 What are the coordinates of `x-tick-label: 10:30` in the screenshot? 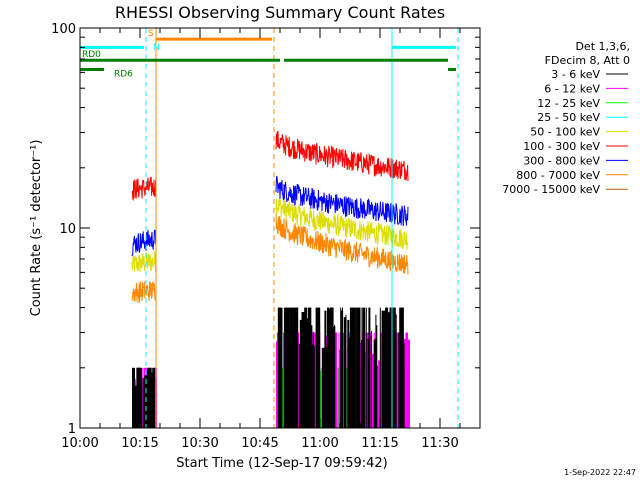 It's located at (199, 443).